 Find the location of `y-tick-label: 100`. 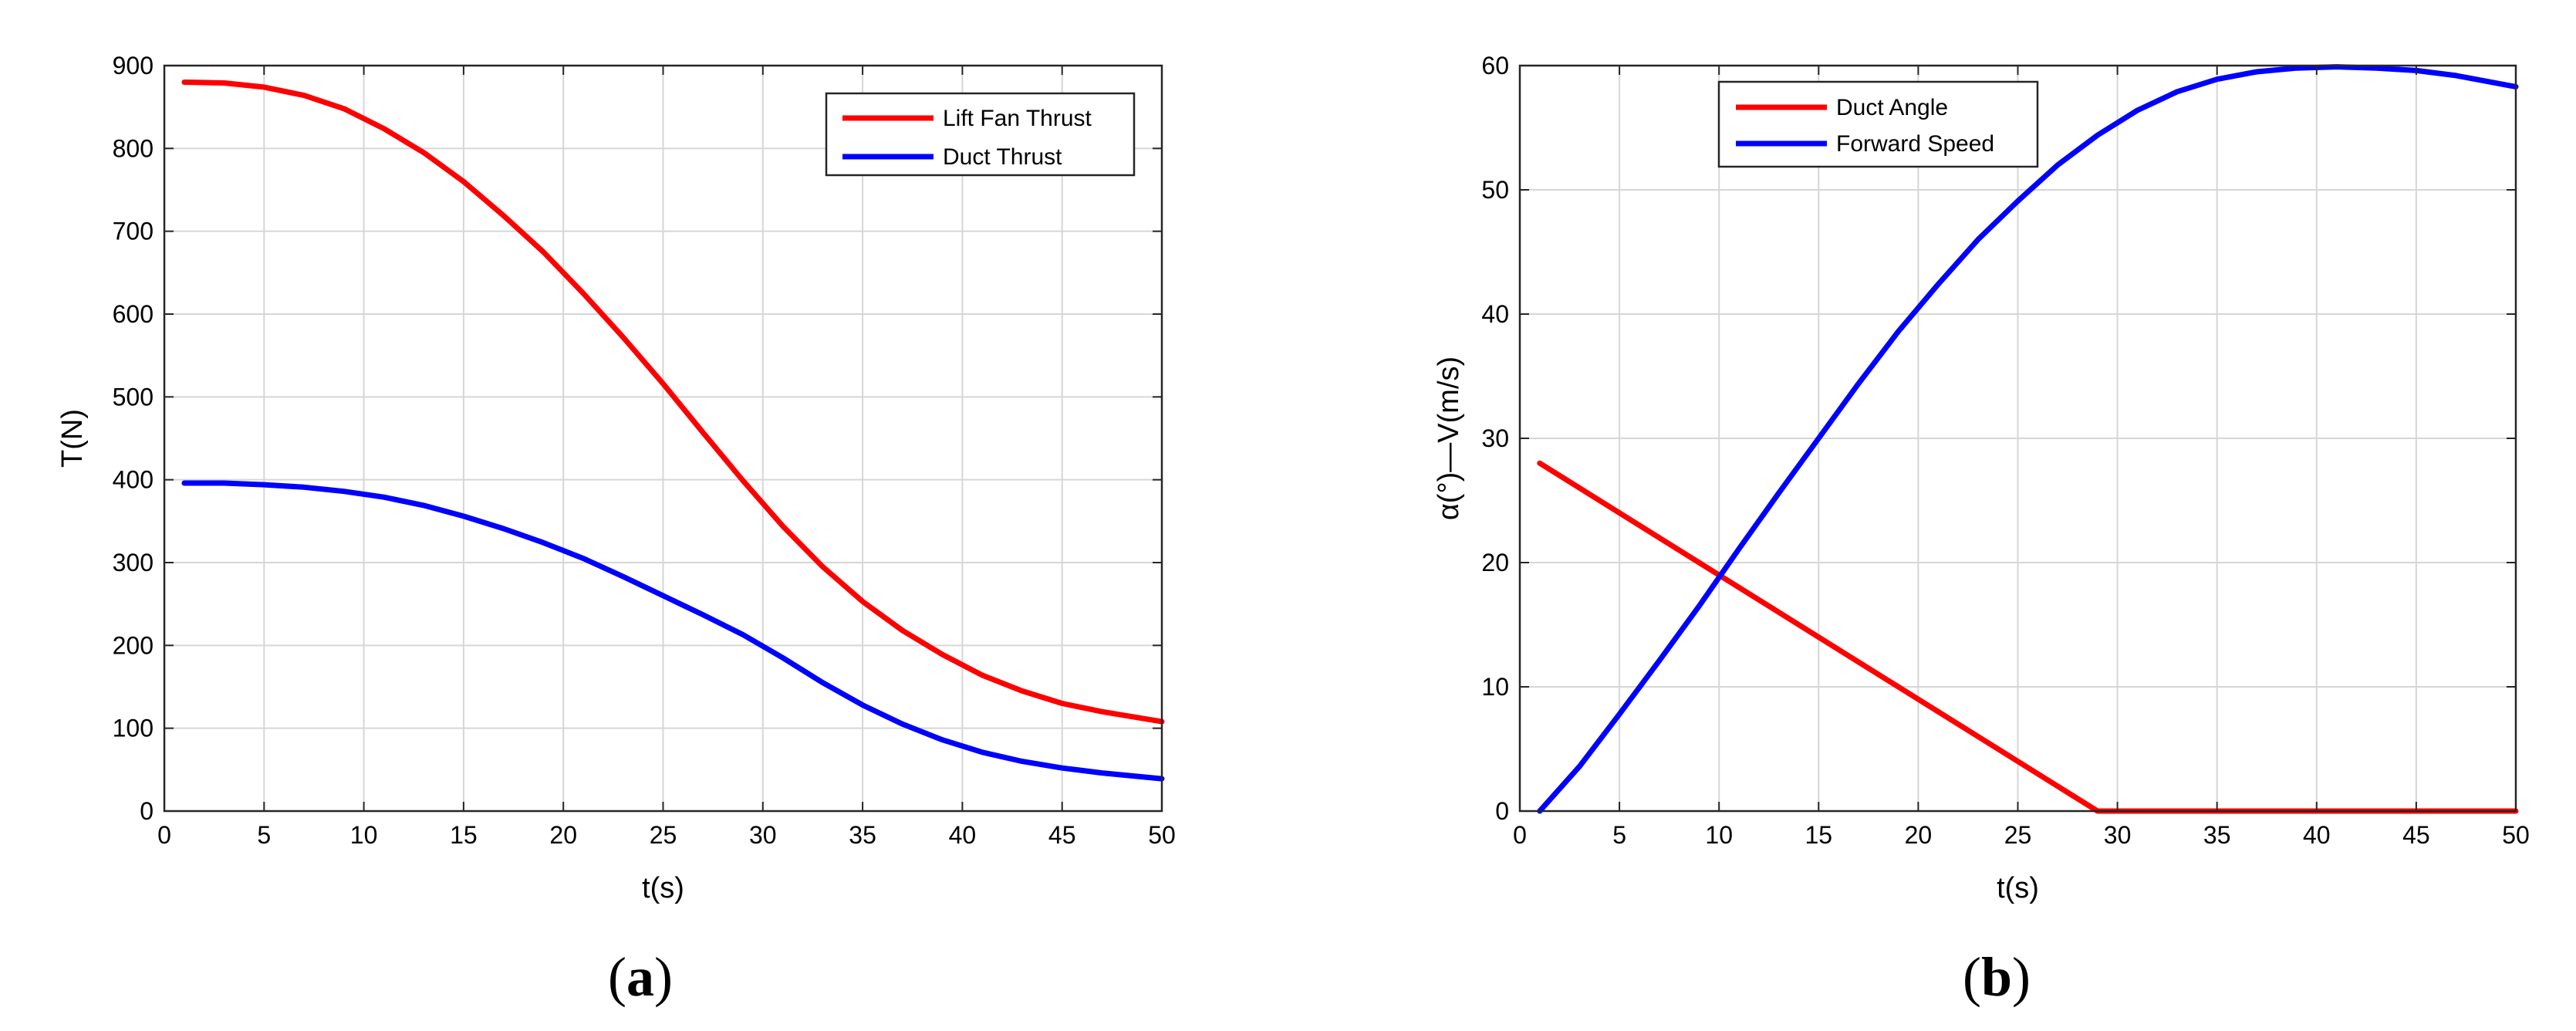

y-tick-label: 100 is located at coordinates (133, 728).